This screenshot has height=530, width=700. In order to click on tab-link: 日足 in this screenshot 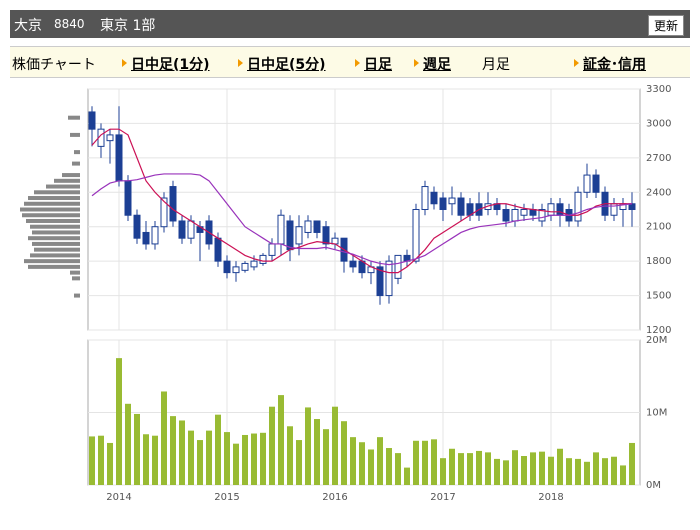, I will do `click(373, 64)`.